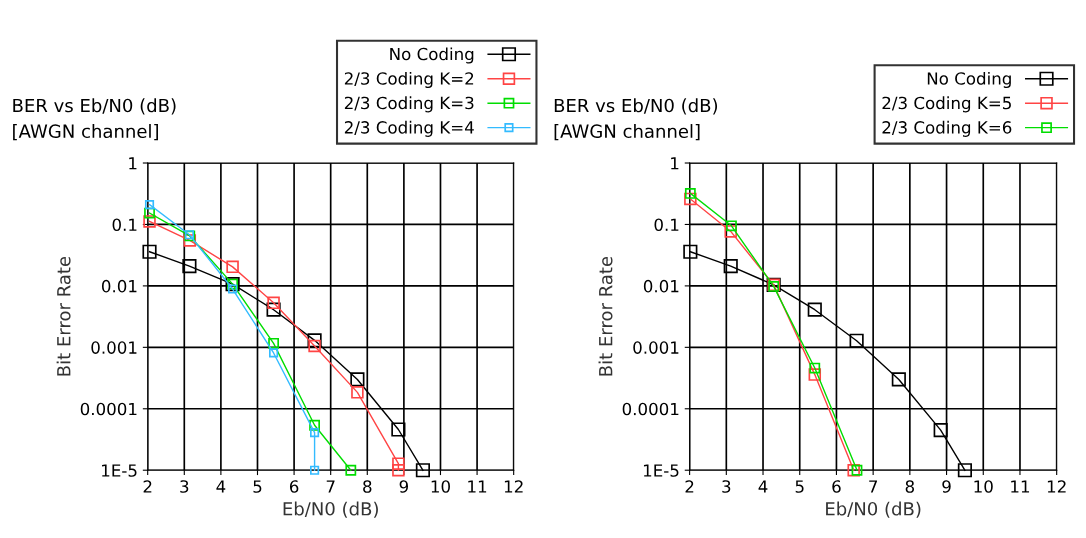 The image size is (1086, 538). What do you see at coordinates (409, 104) in the screenshot?
I see `legend-label: 2/3 Coding K=3` at bounding box center [409, 104].